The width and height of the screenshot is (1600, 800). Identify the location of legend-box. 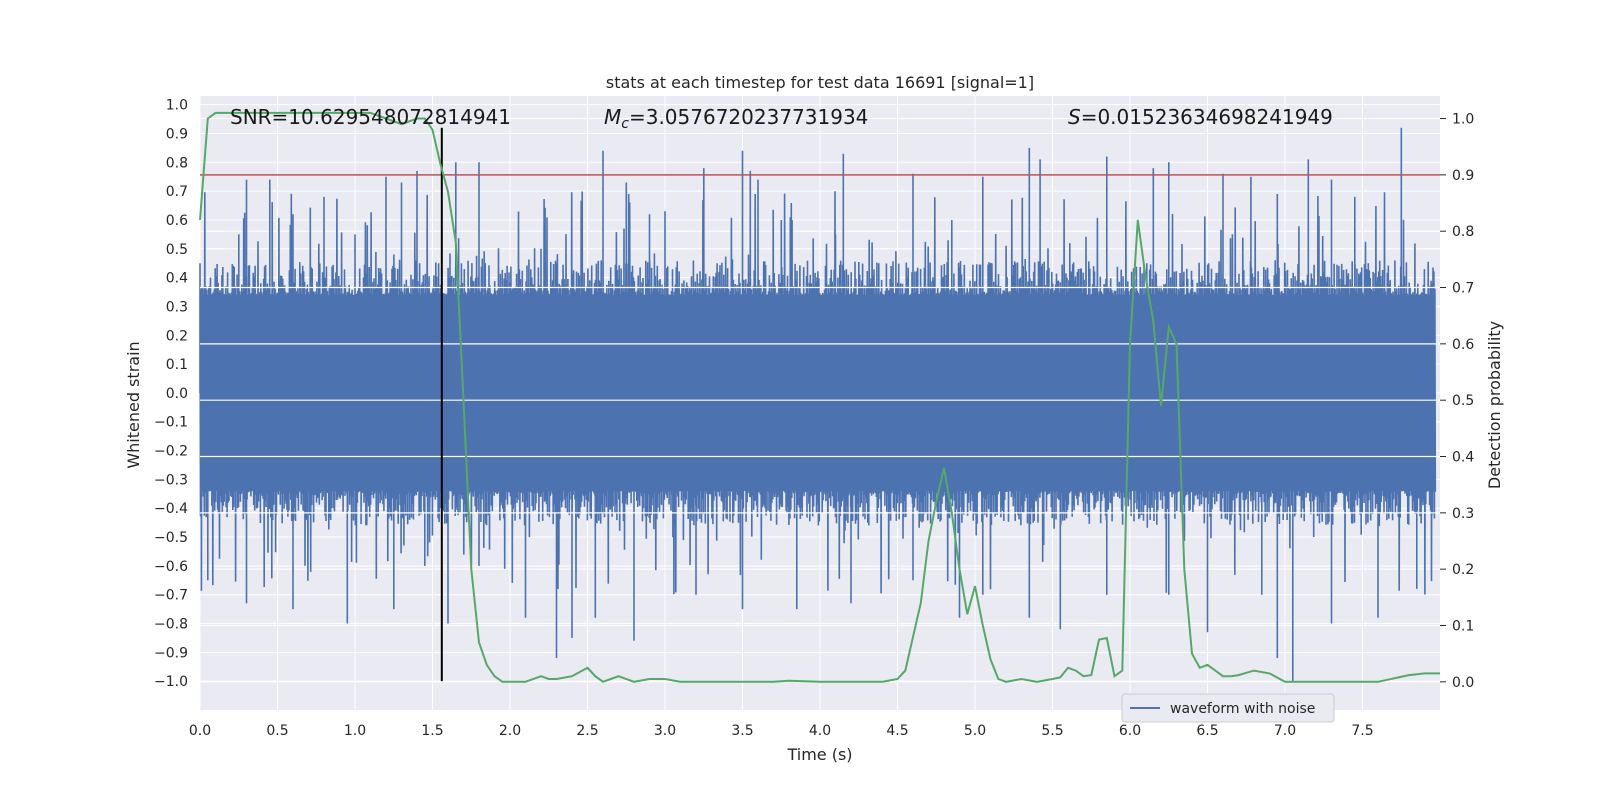
(1228, 708).